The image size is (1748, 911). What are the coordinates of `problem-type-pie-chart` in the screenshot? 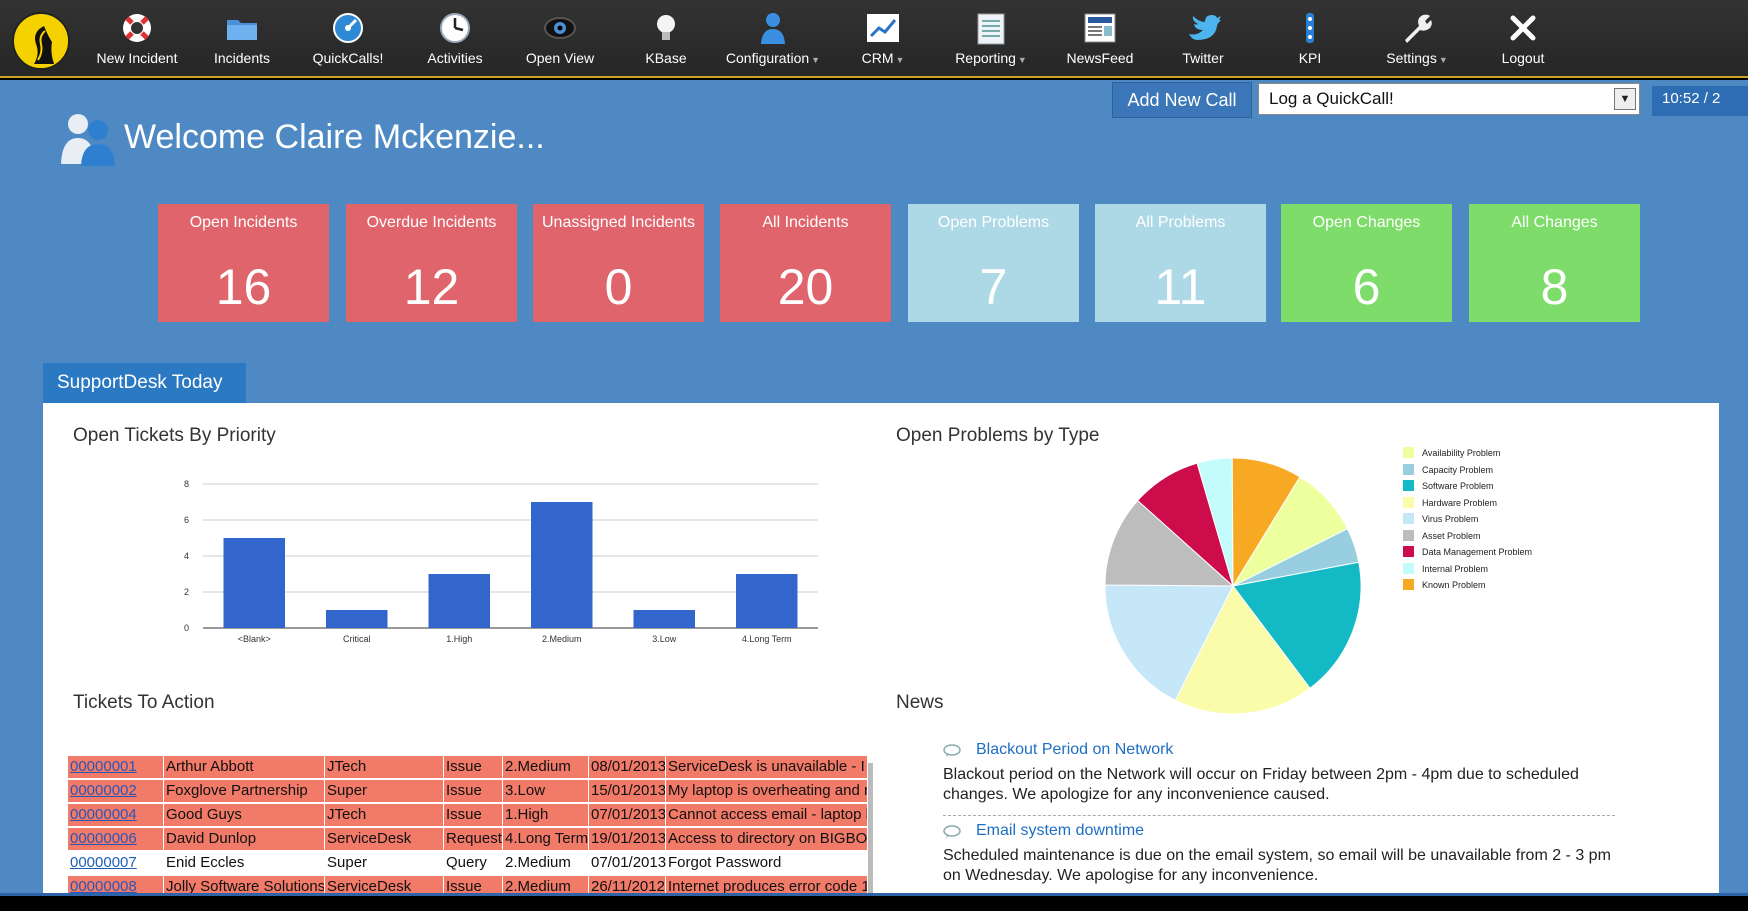 It's located at (1233, 586).